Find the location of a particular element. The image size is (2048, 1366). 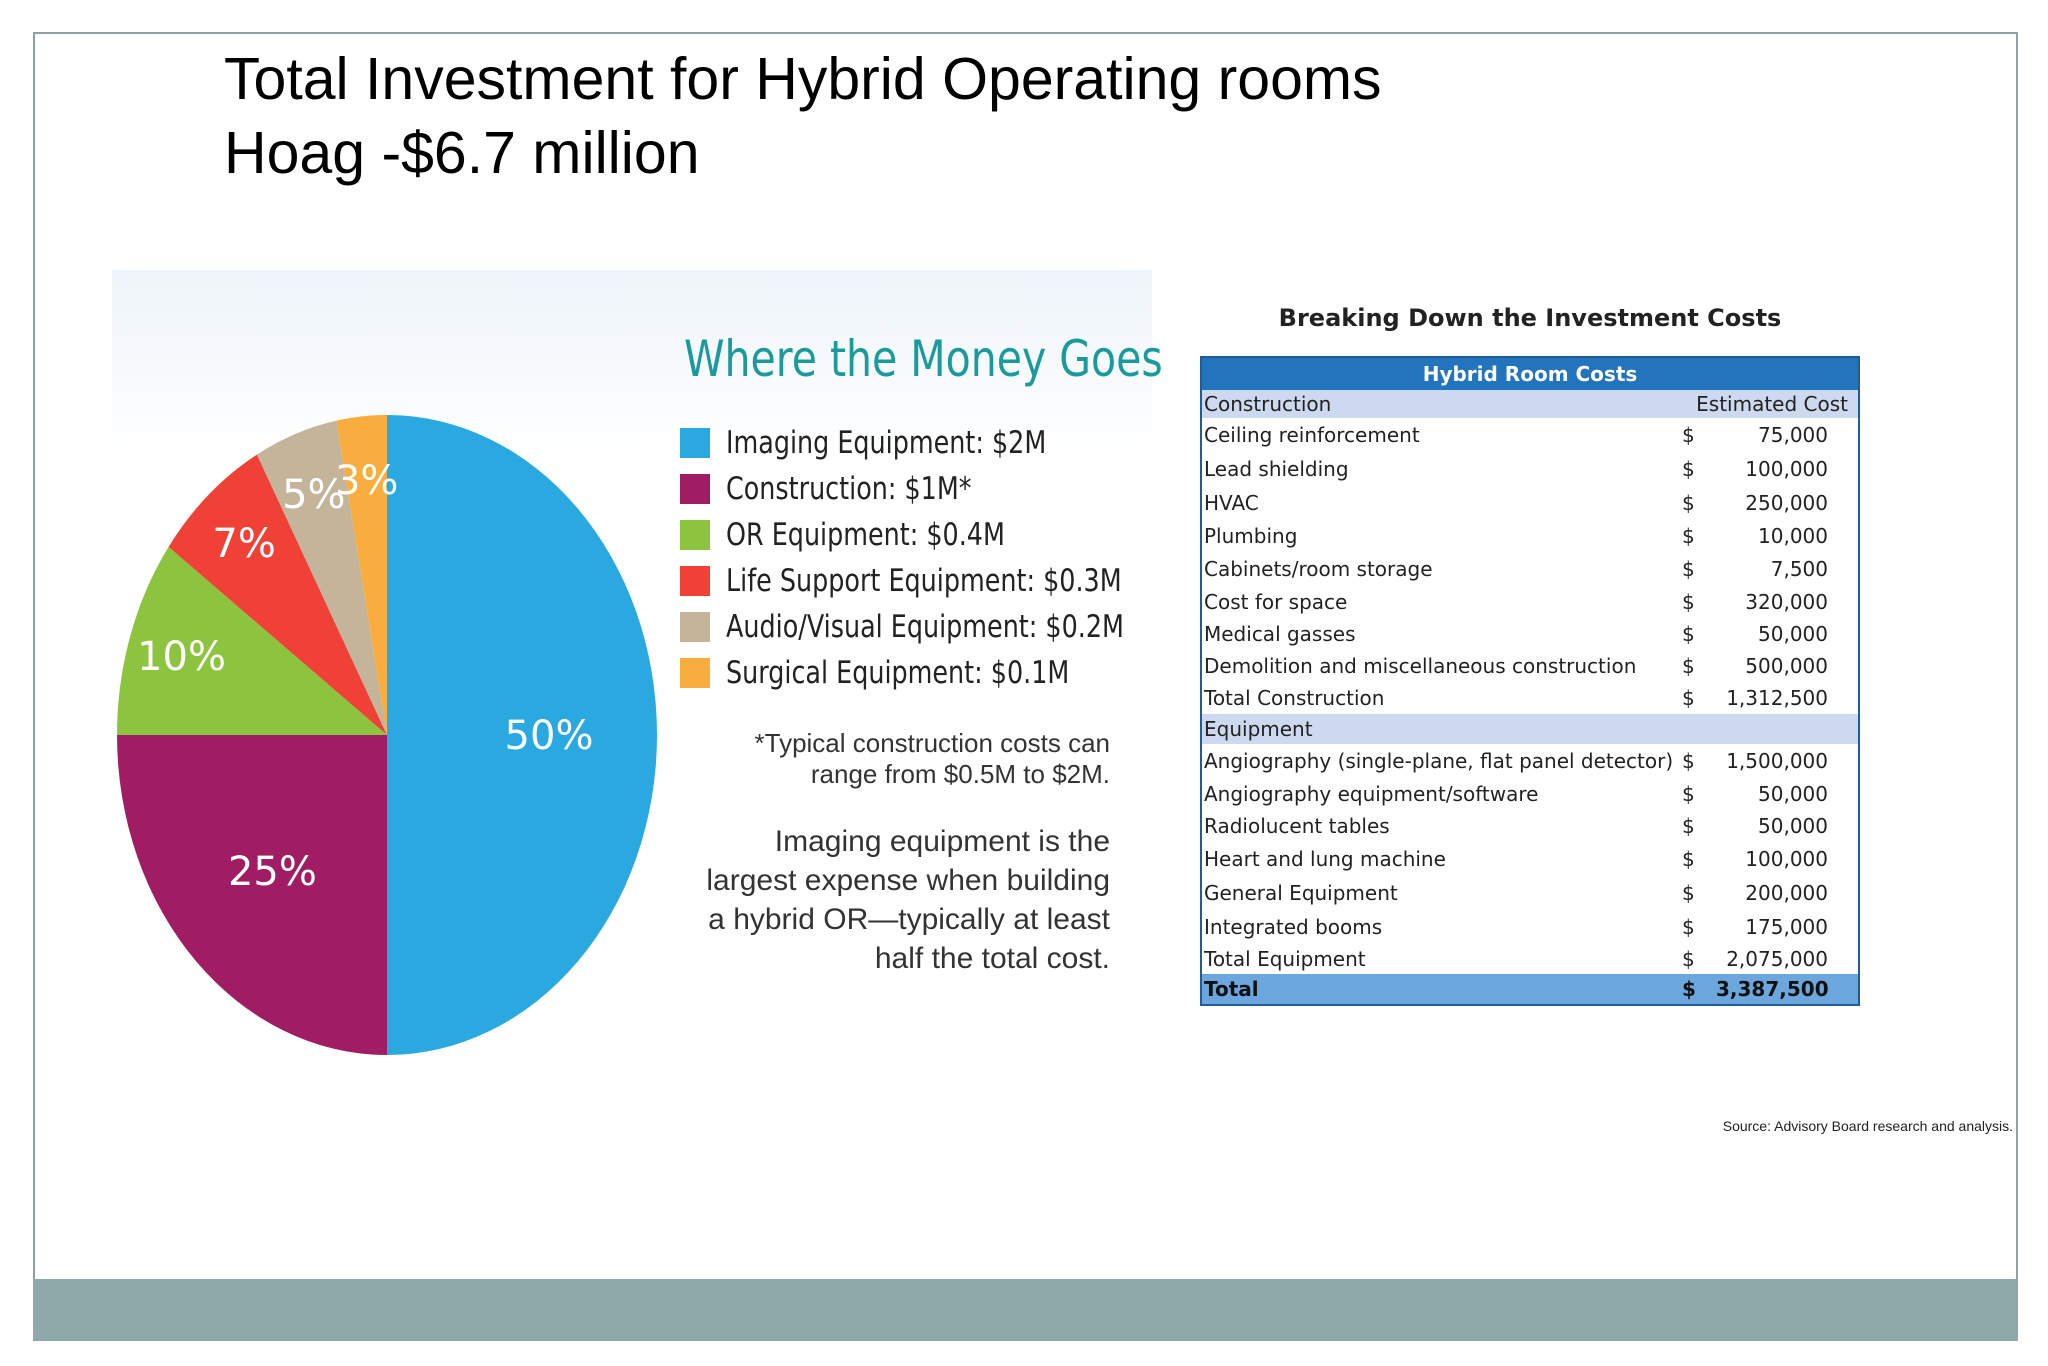

footnote-line: *Typical construction costs can is located at coordinates (932, 743).